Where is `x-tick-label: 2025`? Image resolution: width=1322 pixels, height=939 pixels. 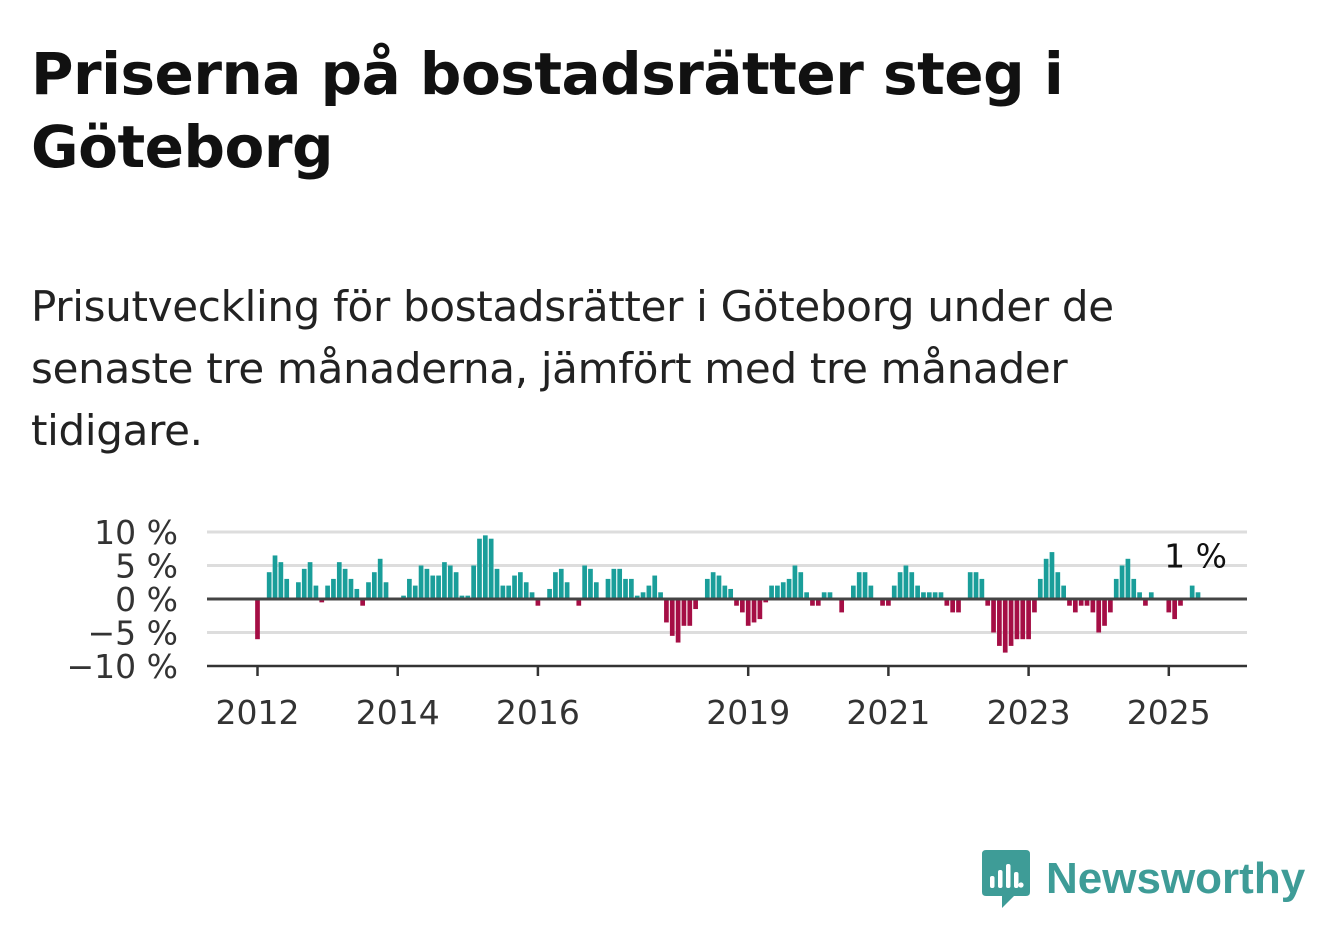 x-tick-label: 2025 is located at coordinates (1169, 712).